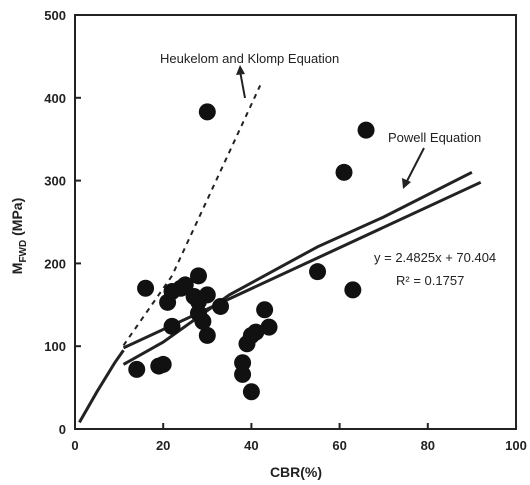 The height and width of the screenshot is (485, 530). Describe the element at coordinates (516, 445) in the screenshot. I see `x-tick-label: 100` at that location.